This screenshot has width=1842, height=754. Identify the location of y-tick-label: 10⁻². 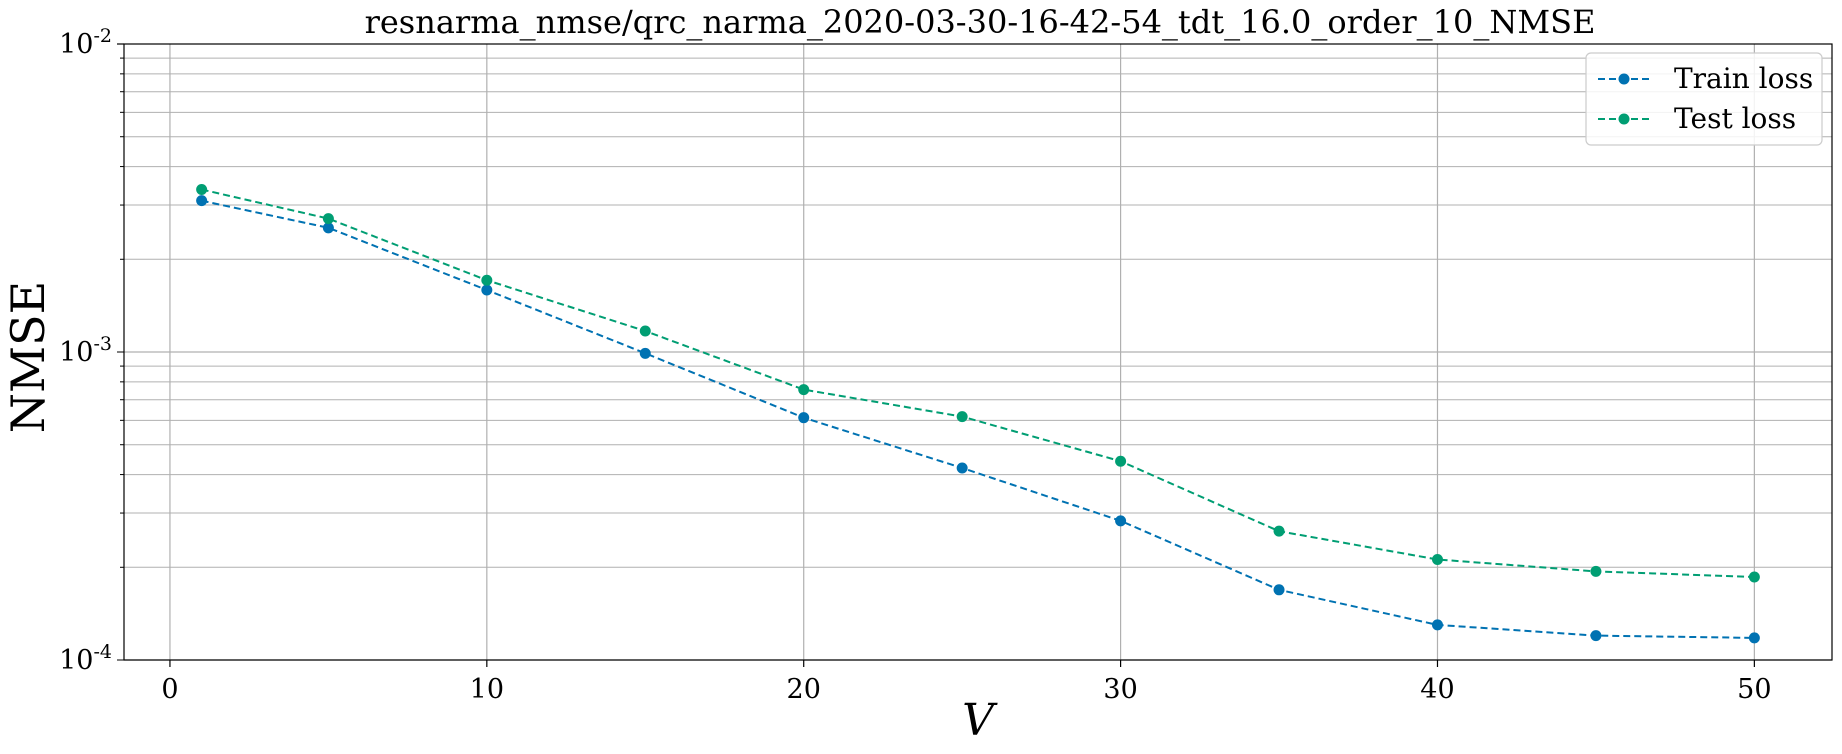
(85, 42).